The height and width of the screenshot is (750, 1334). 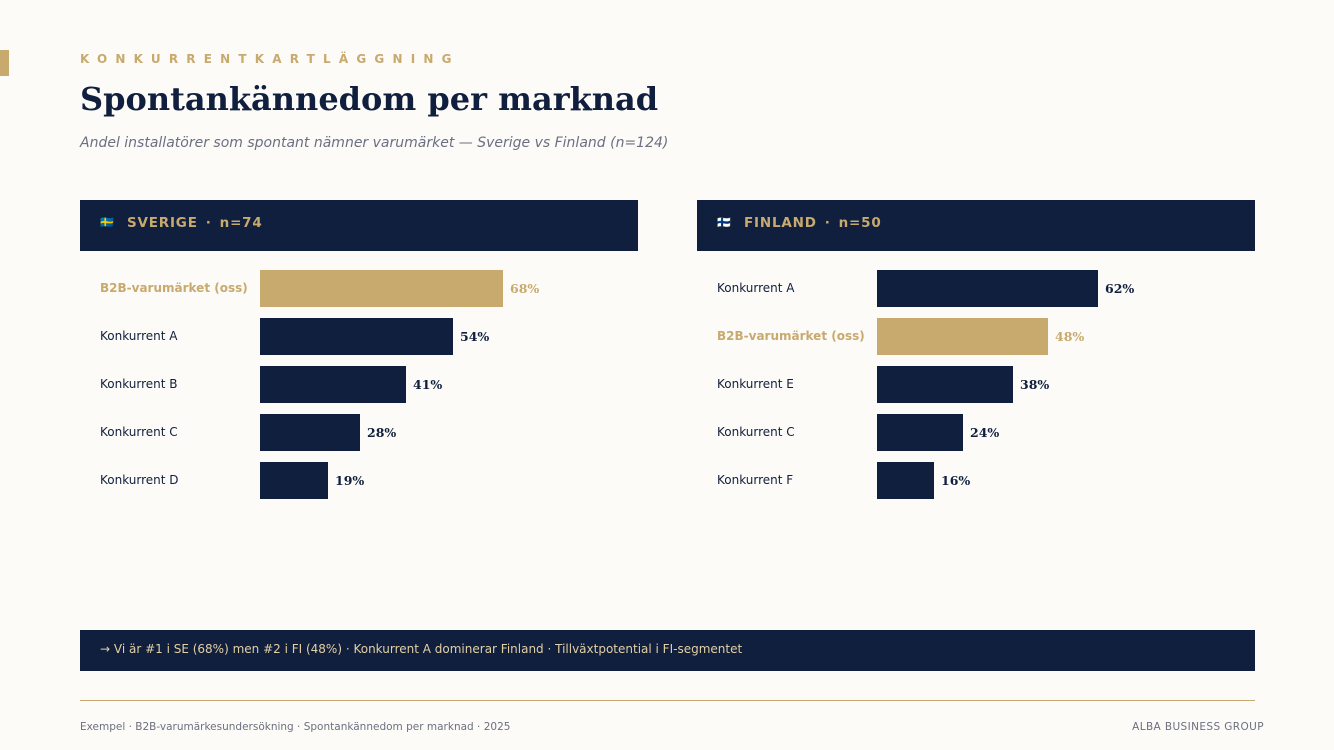 What do you see at coordinates (139, 480) in the screenshot?
I see `category-label: Konkurrent D` at bounding box center [139, 480].